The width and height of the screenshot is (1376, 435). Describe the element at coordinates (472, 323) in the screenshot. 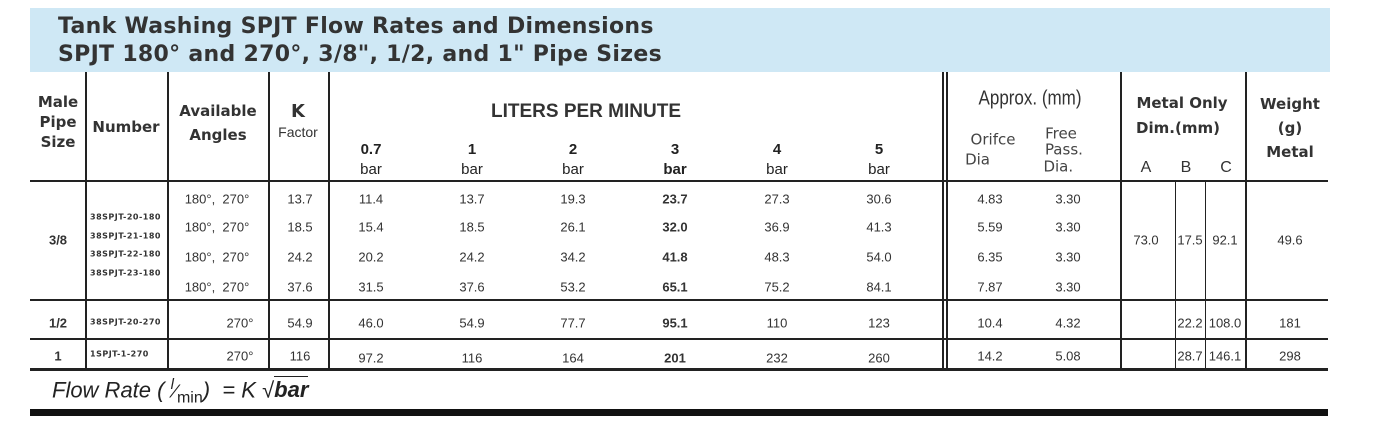

I see `lpm-cell: 54.9` at that location.